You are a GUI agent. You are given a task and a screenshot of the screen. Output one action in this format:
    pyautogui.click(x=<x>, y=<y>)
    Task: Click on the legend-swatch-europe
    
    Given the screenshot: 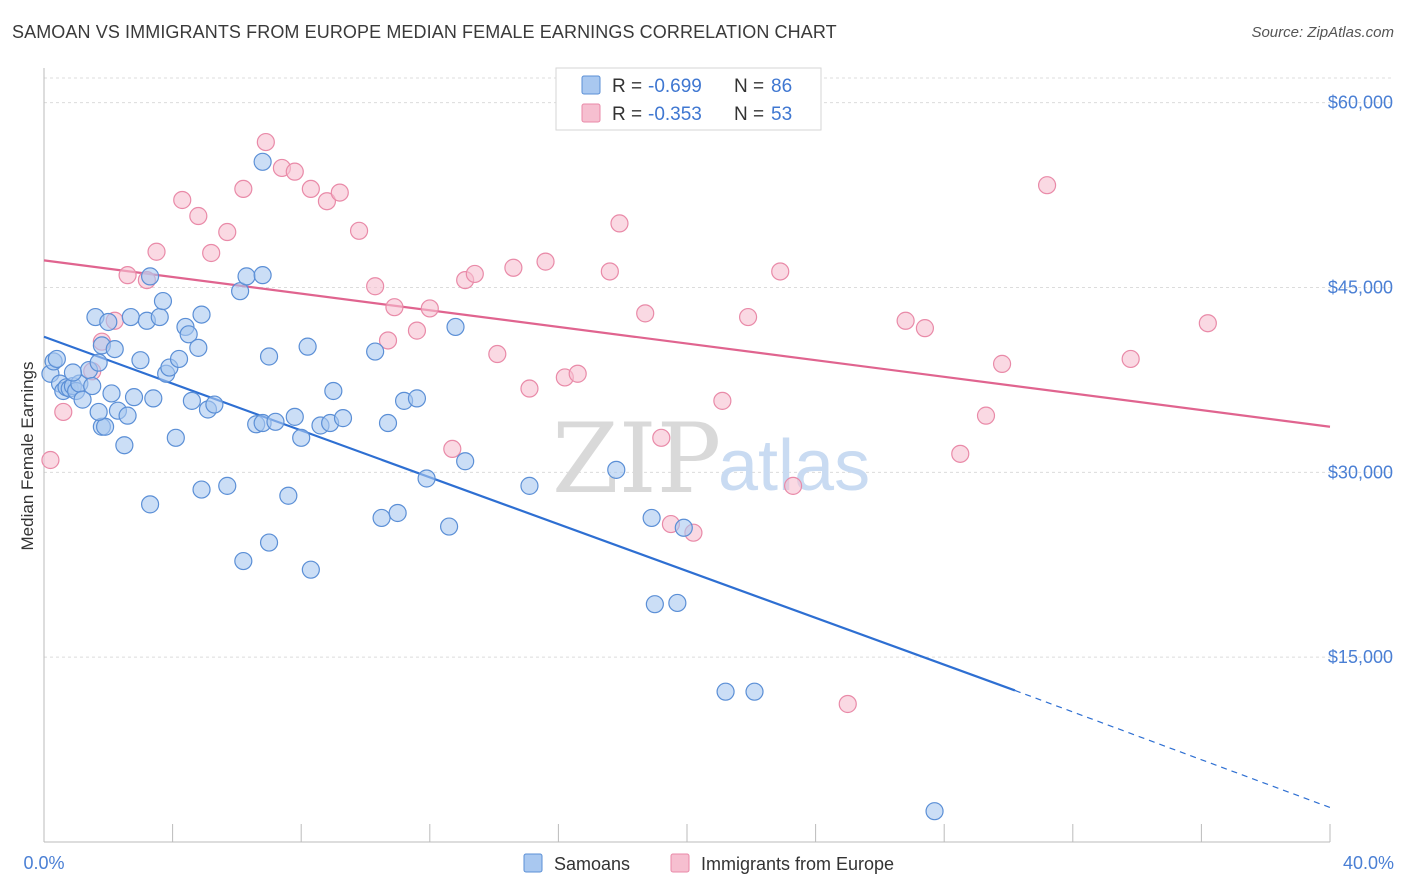 What is the action you would take?
    pyautogui.click(x=591, y=113)
    